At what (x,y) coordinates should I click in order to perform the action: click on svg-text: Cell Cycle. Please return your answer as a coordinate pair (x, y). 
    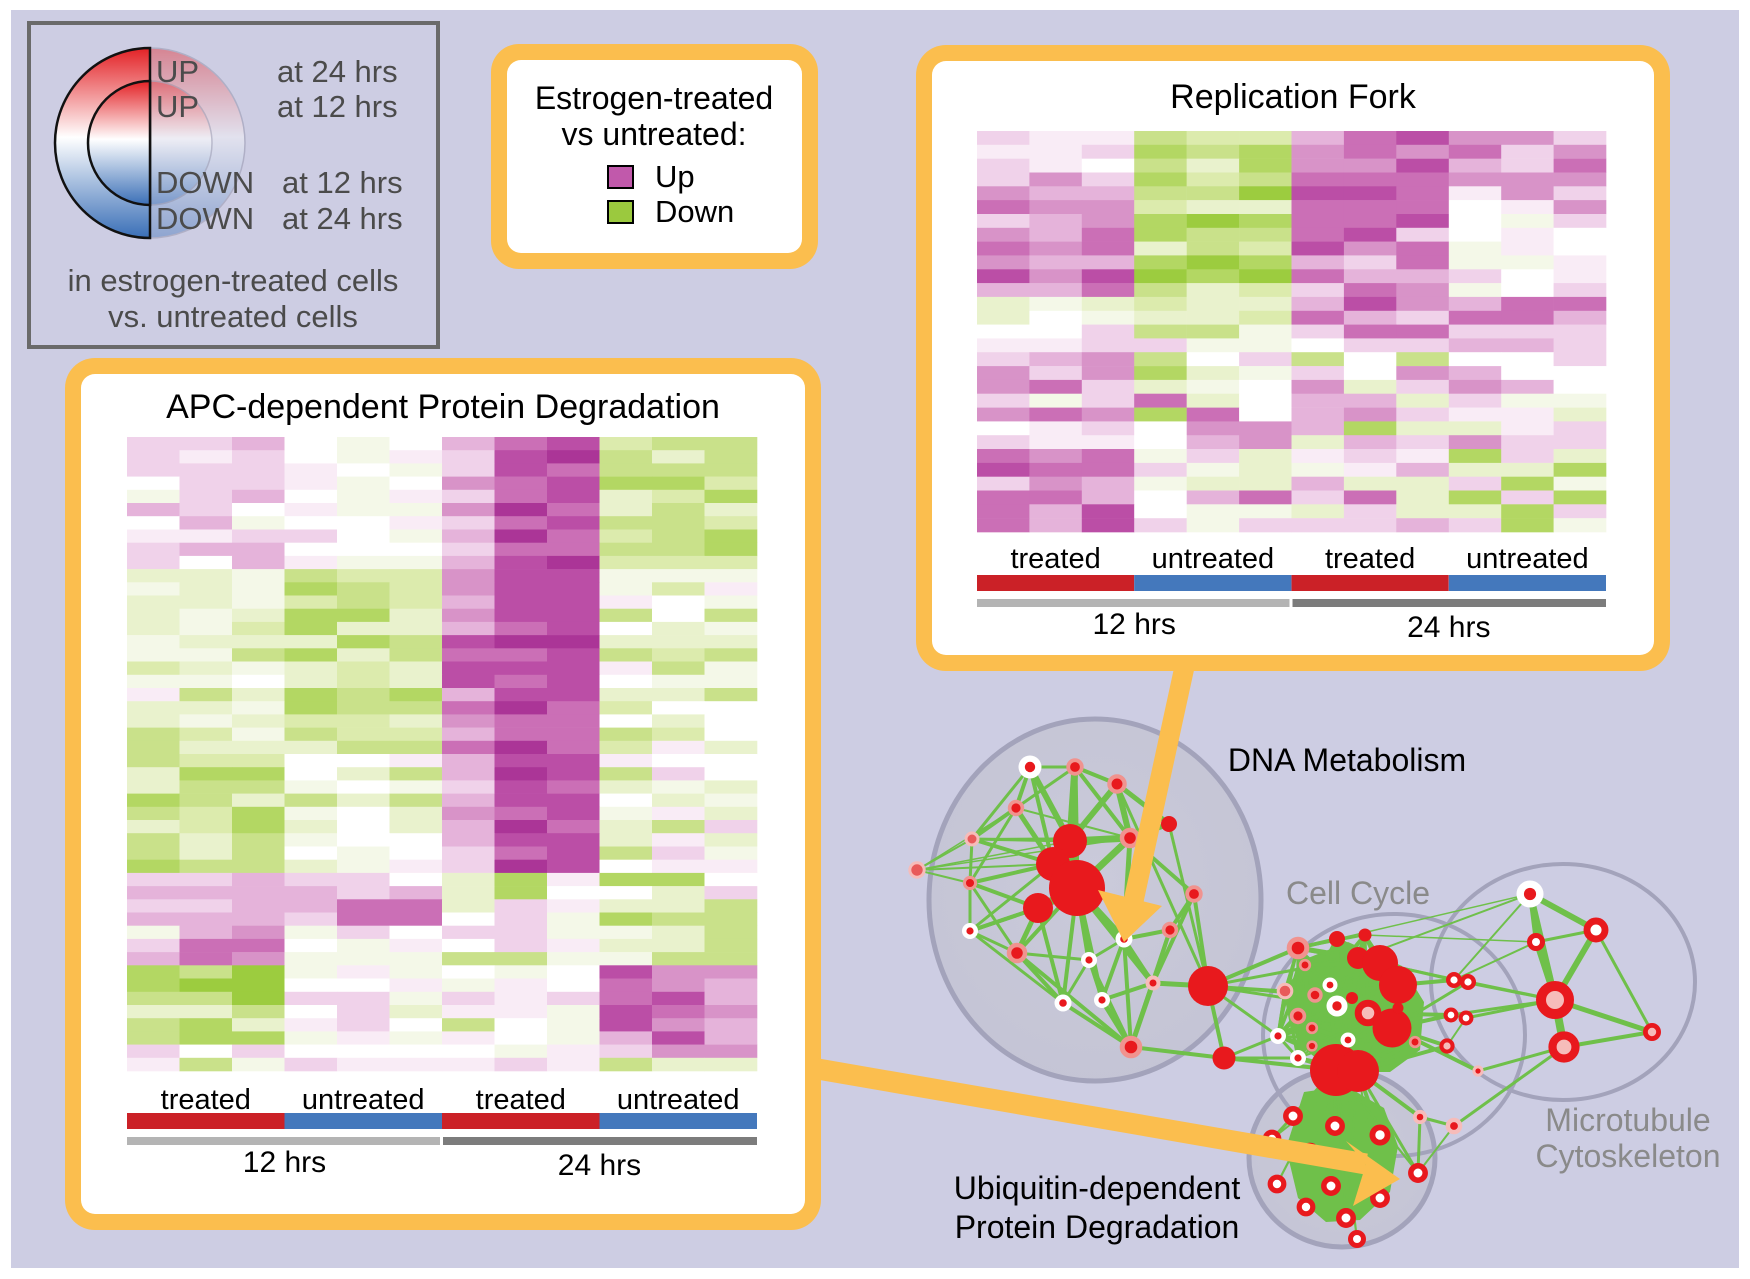
    Looking at the image, I should click on (1358, 893).